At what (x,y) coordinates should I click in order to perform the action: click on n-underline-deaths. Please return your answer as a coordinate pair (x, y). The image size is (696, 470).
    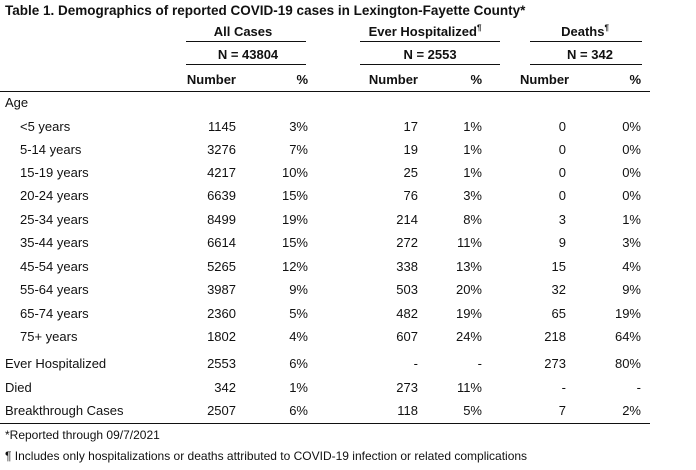
    Looking at the image, I should click on (586, 64).